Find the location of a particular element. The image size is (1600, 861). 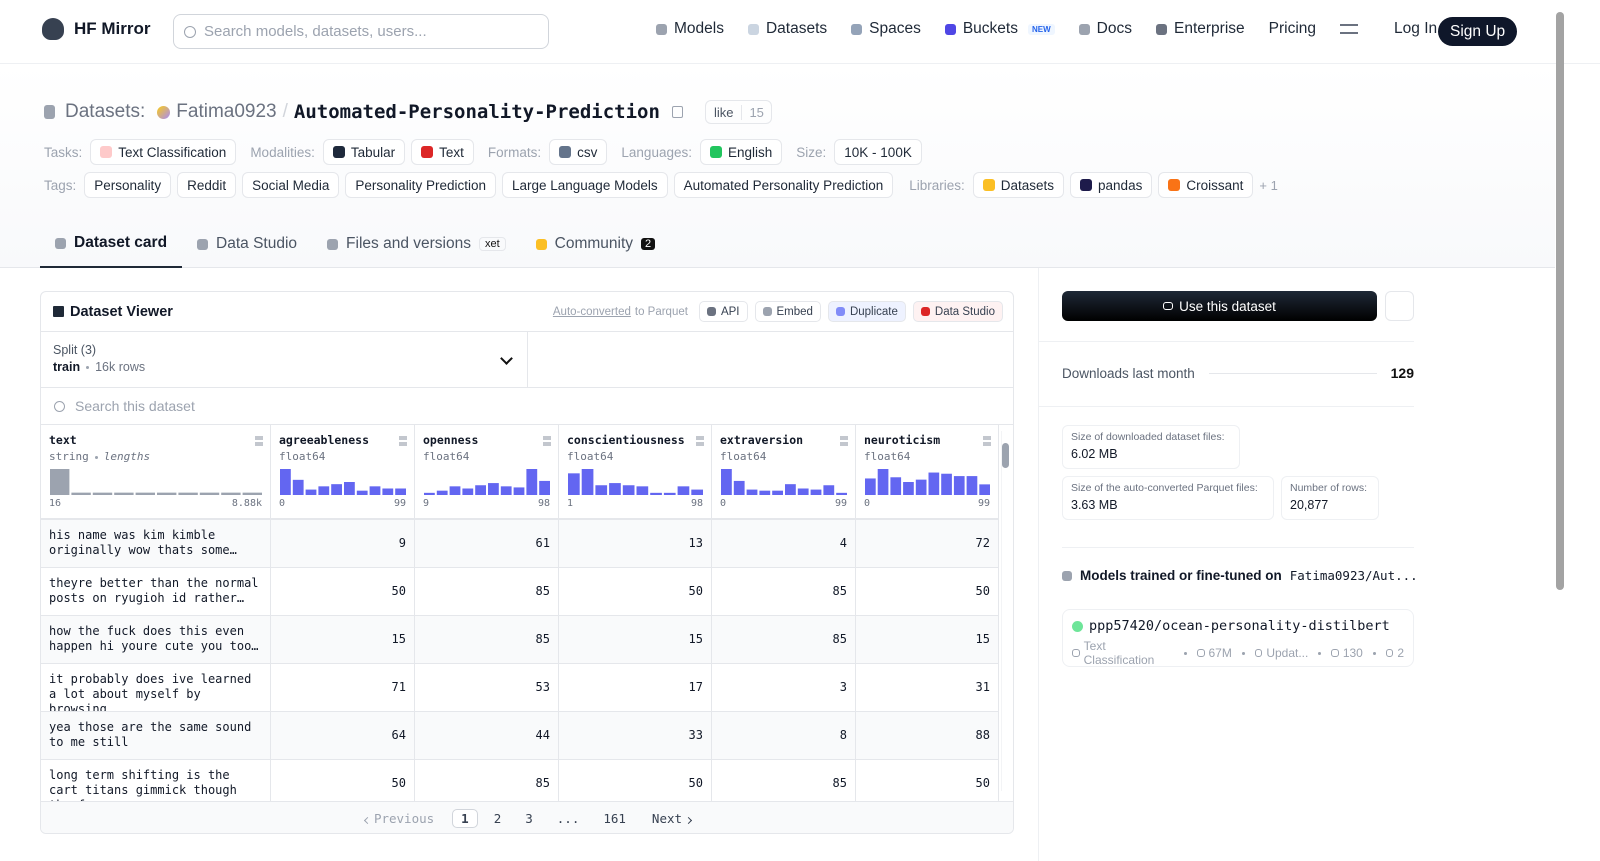

column-name: text is located at coordinates (63, 440).